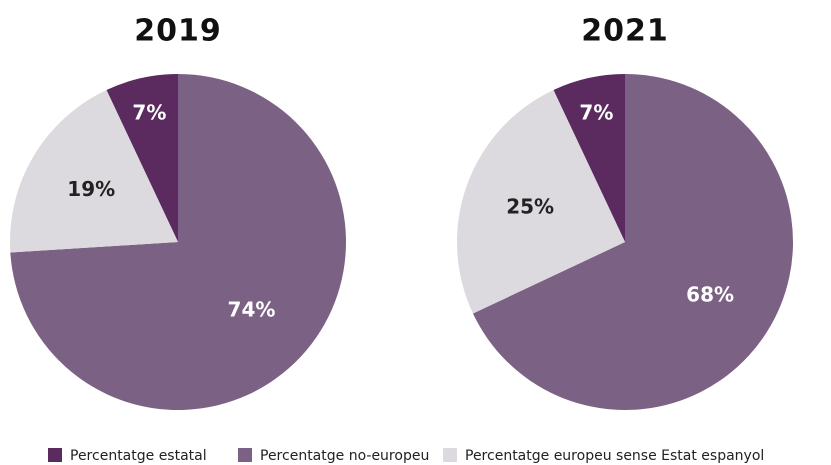  Describe the element at coordinates (614, 456) in the screenshot. I see `legend-label: Percentatge europeu sense Estat espanyol` at that location.